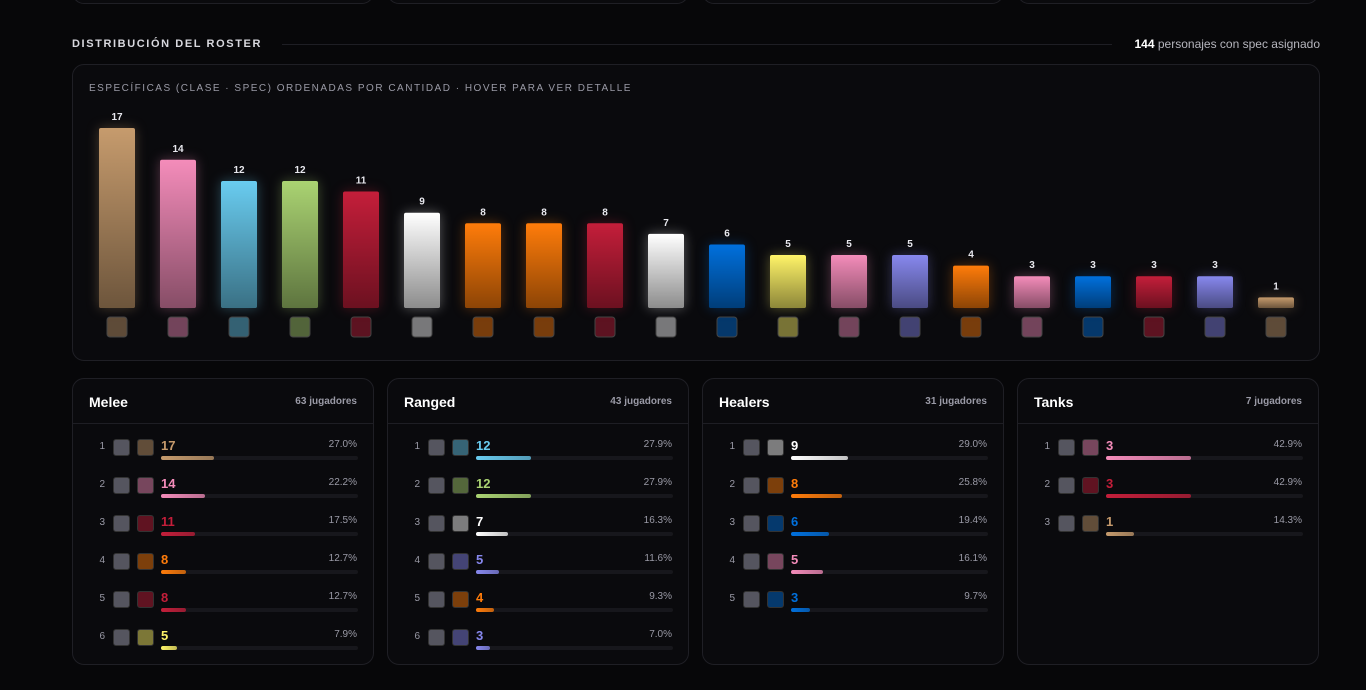  What do you see at coordinates (972, 482) in the screenshot?
I see `percent: 25.8%` at bounding box center [972, 482].